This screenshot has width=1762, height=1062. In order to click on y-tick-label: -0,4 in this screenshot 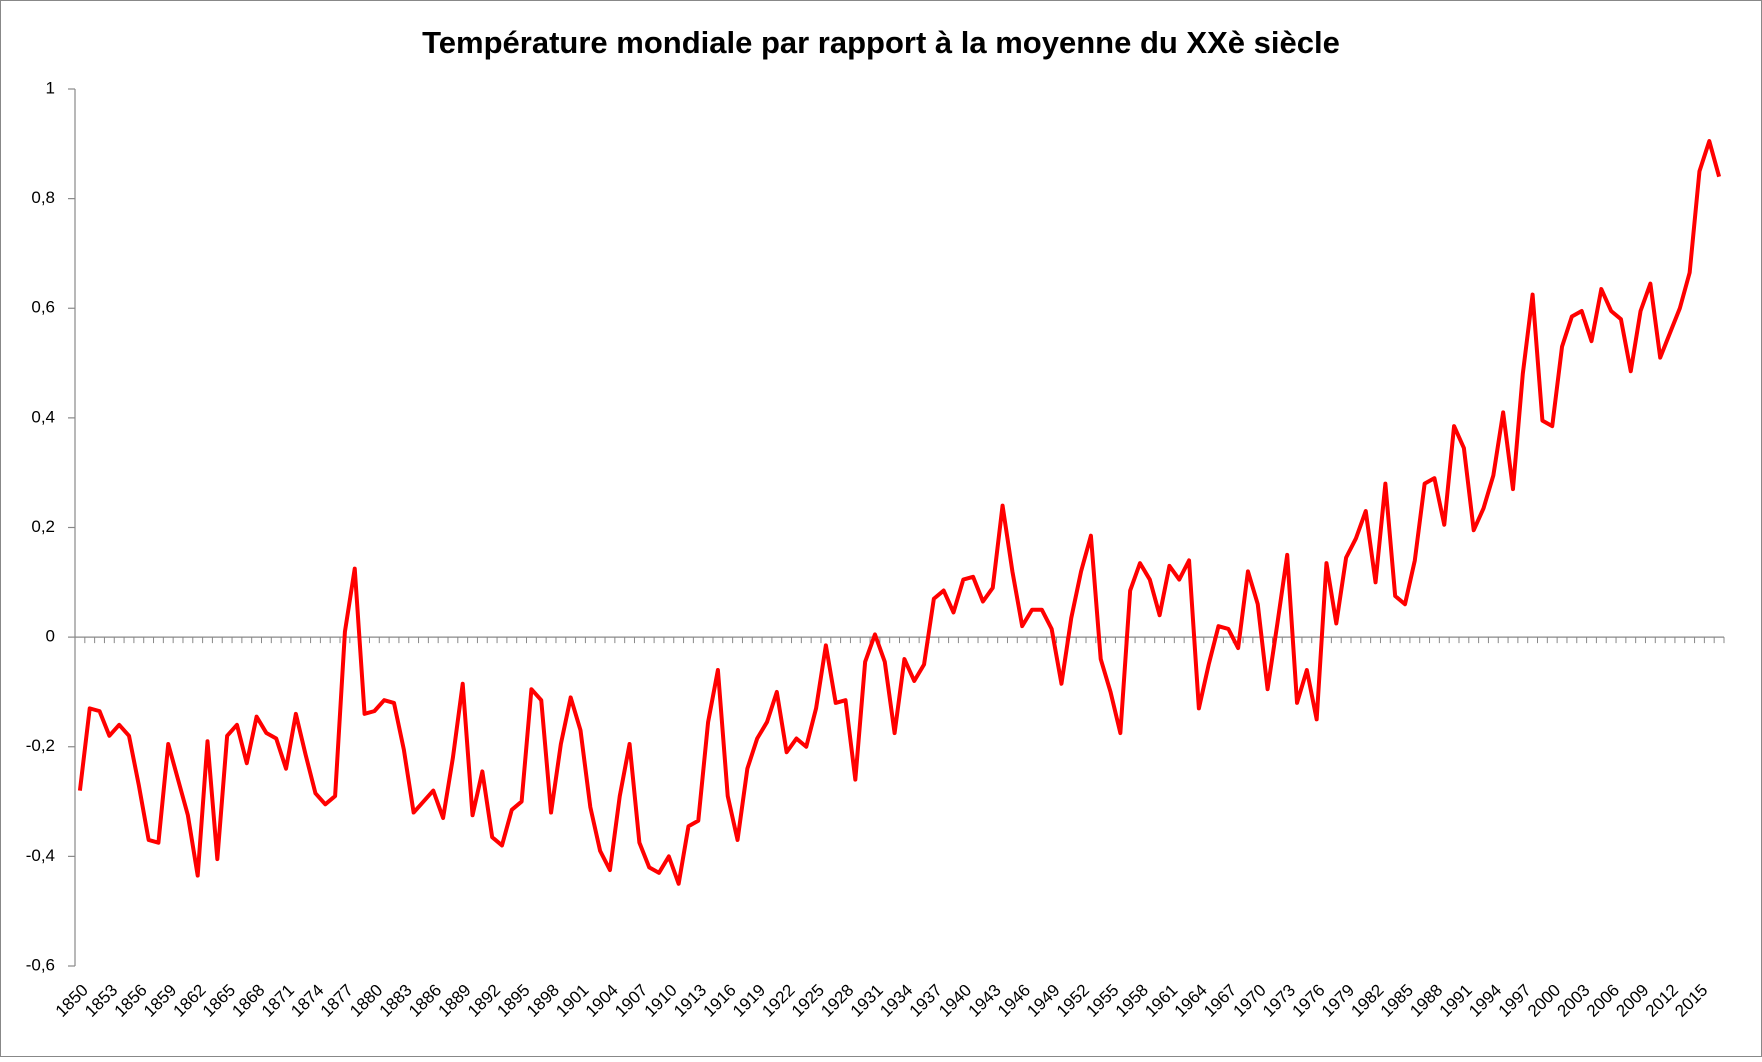, I will do `click(40, 855)`.